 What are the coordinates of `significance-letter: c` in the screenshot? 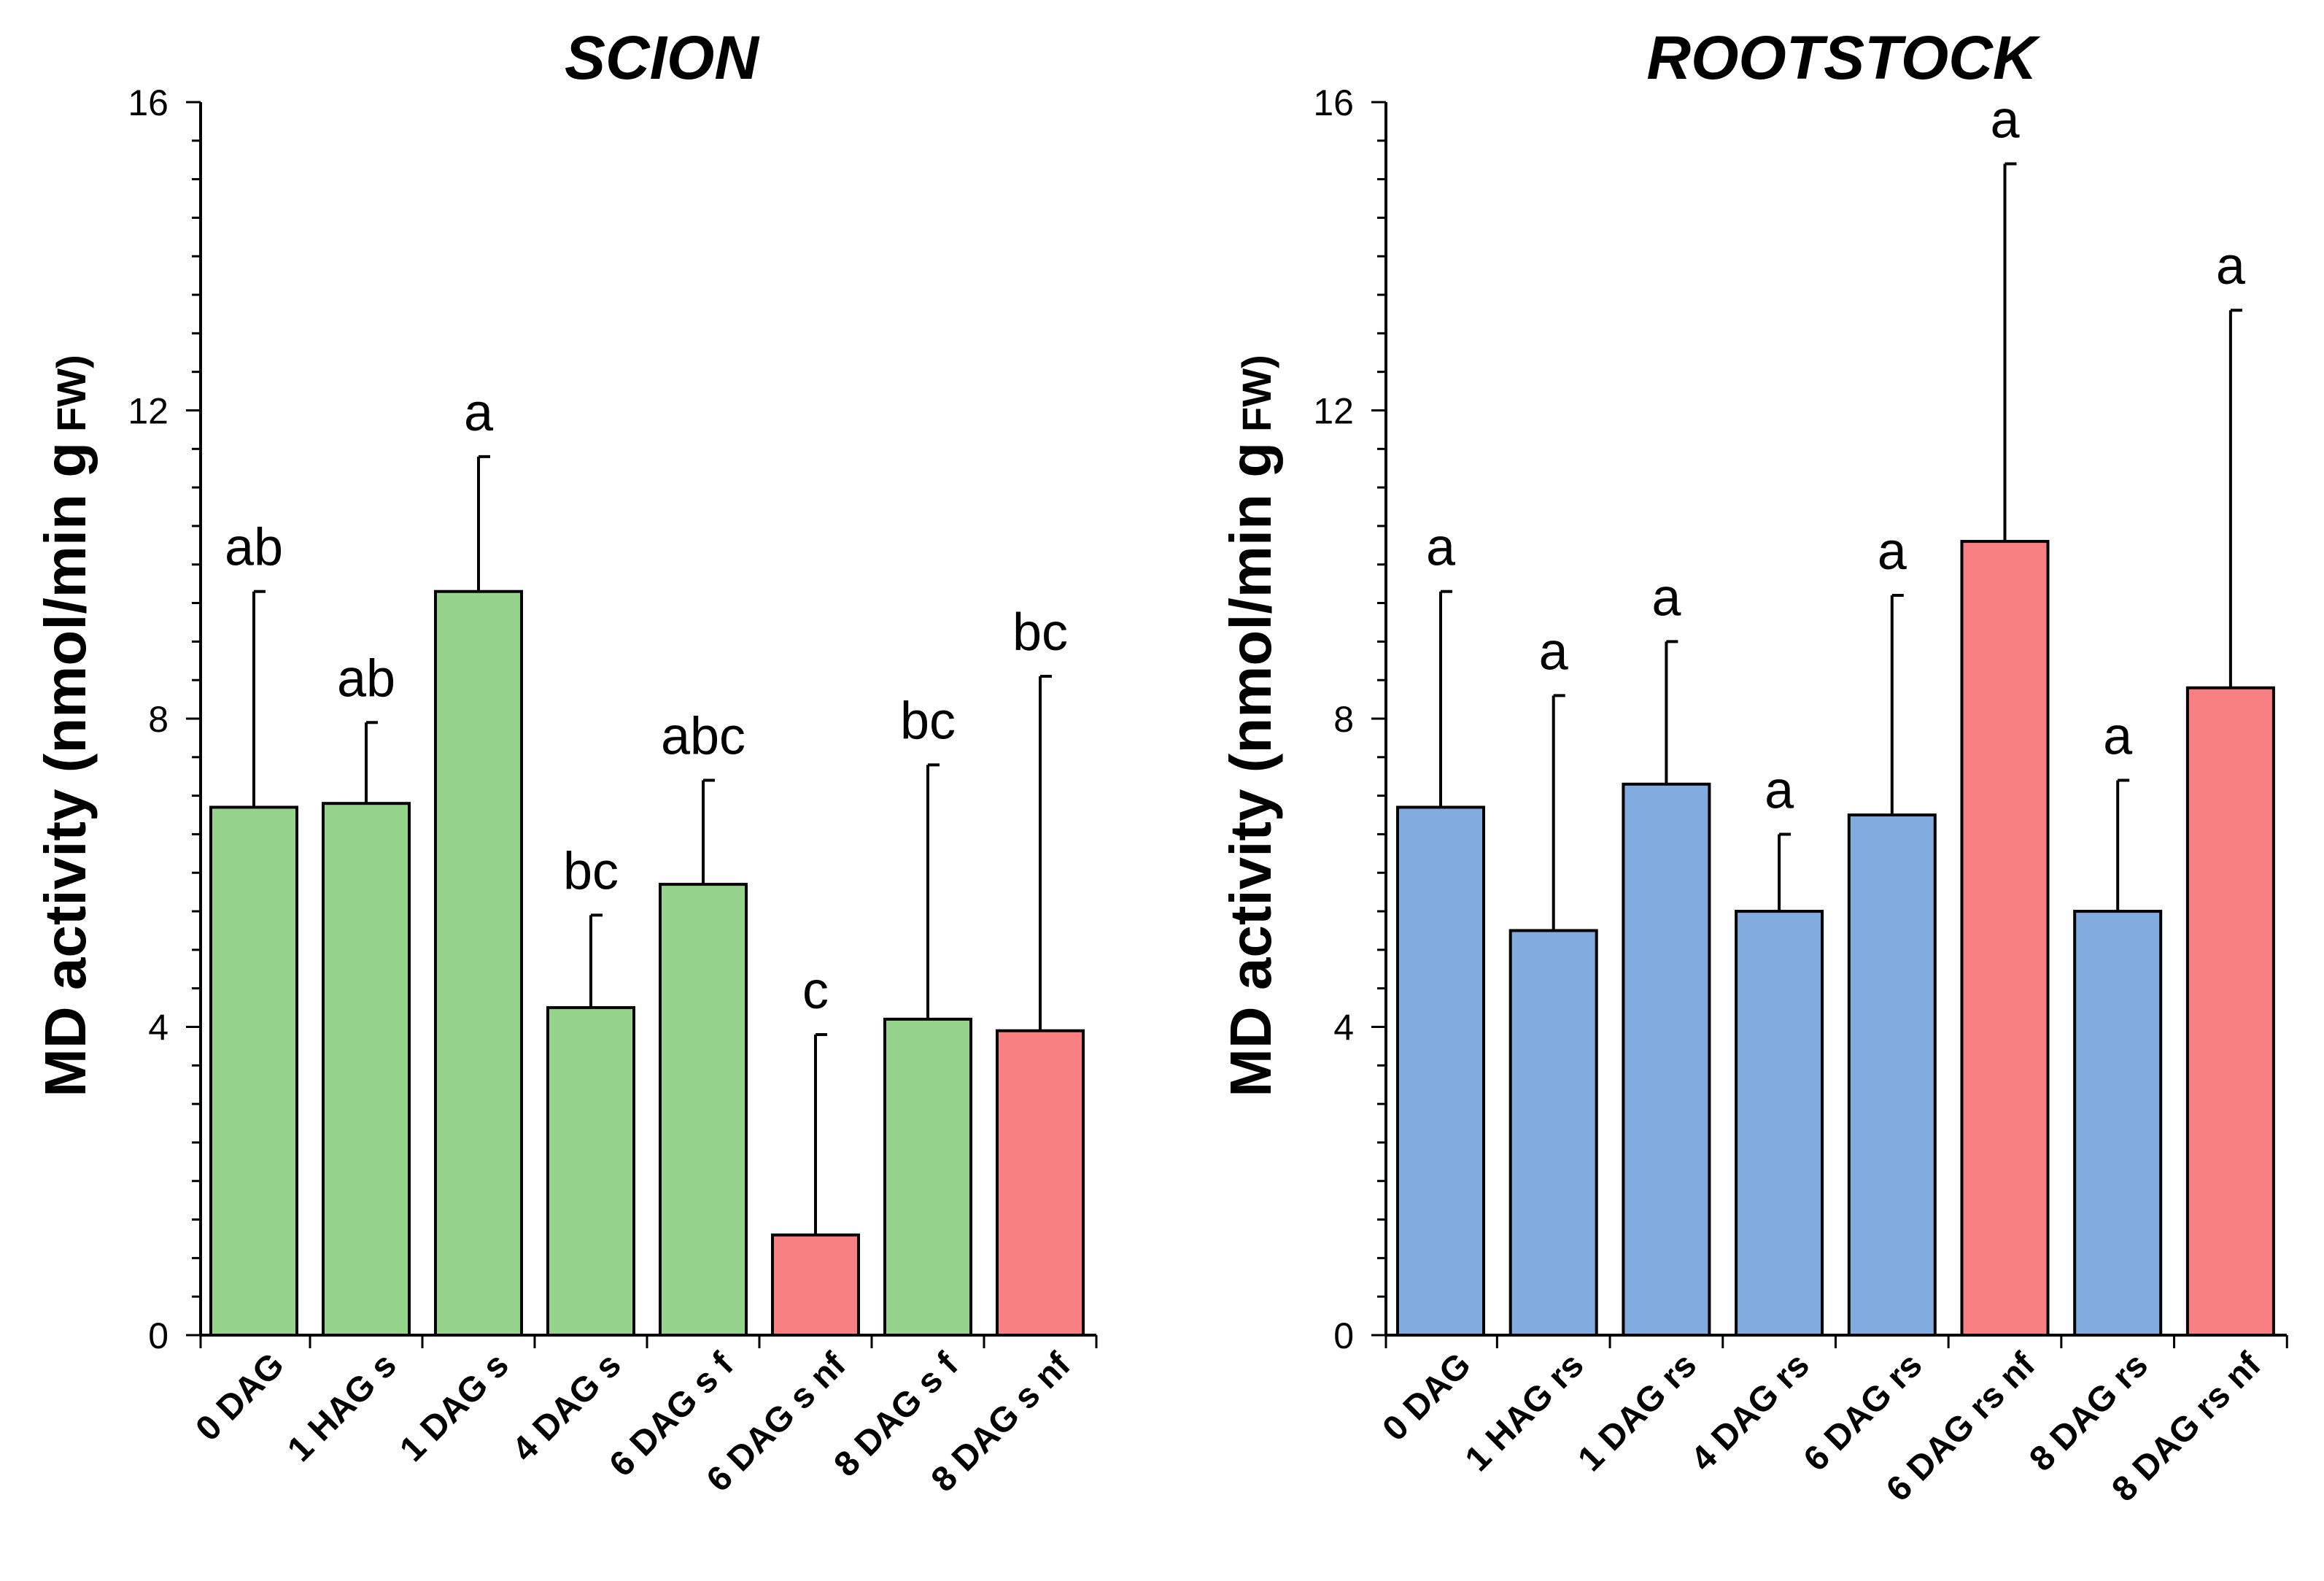 It's located at (815, 991).